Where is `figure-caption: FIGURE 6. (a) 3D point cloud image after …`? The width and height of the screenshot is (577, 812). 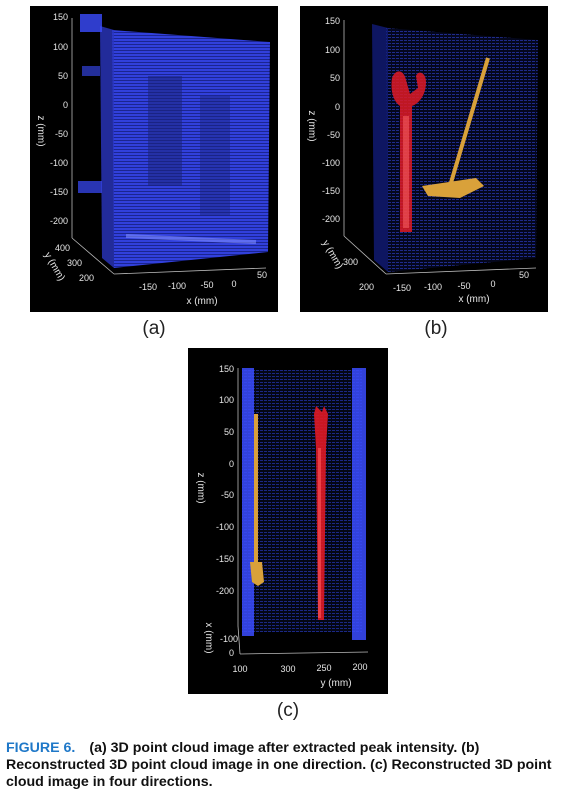 figure-caption: FIGURE 6. (a) 3D point cloud image after … is located at coordinates (289, 765).